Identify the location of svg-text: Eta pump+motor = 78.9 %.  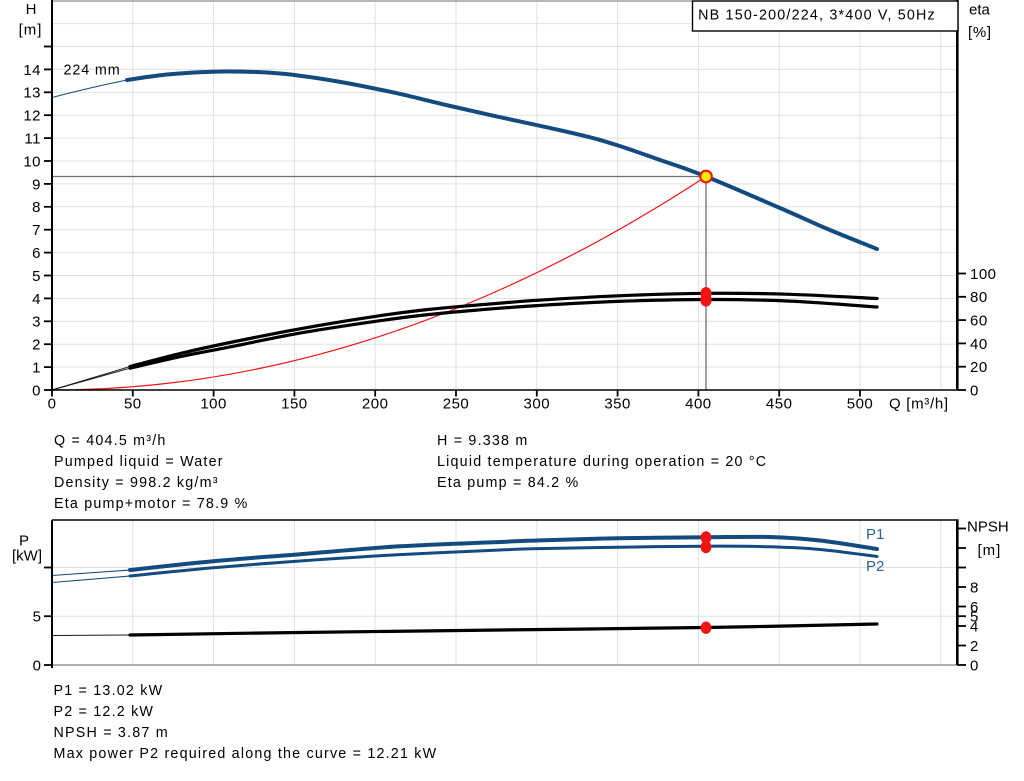
(151, 504).